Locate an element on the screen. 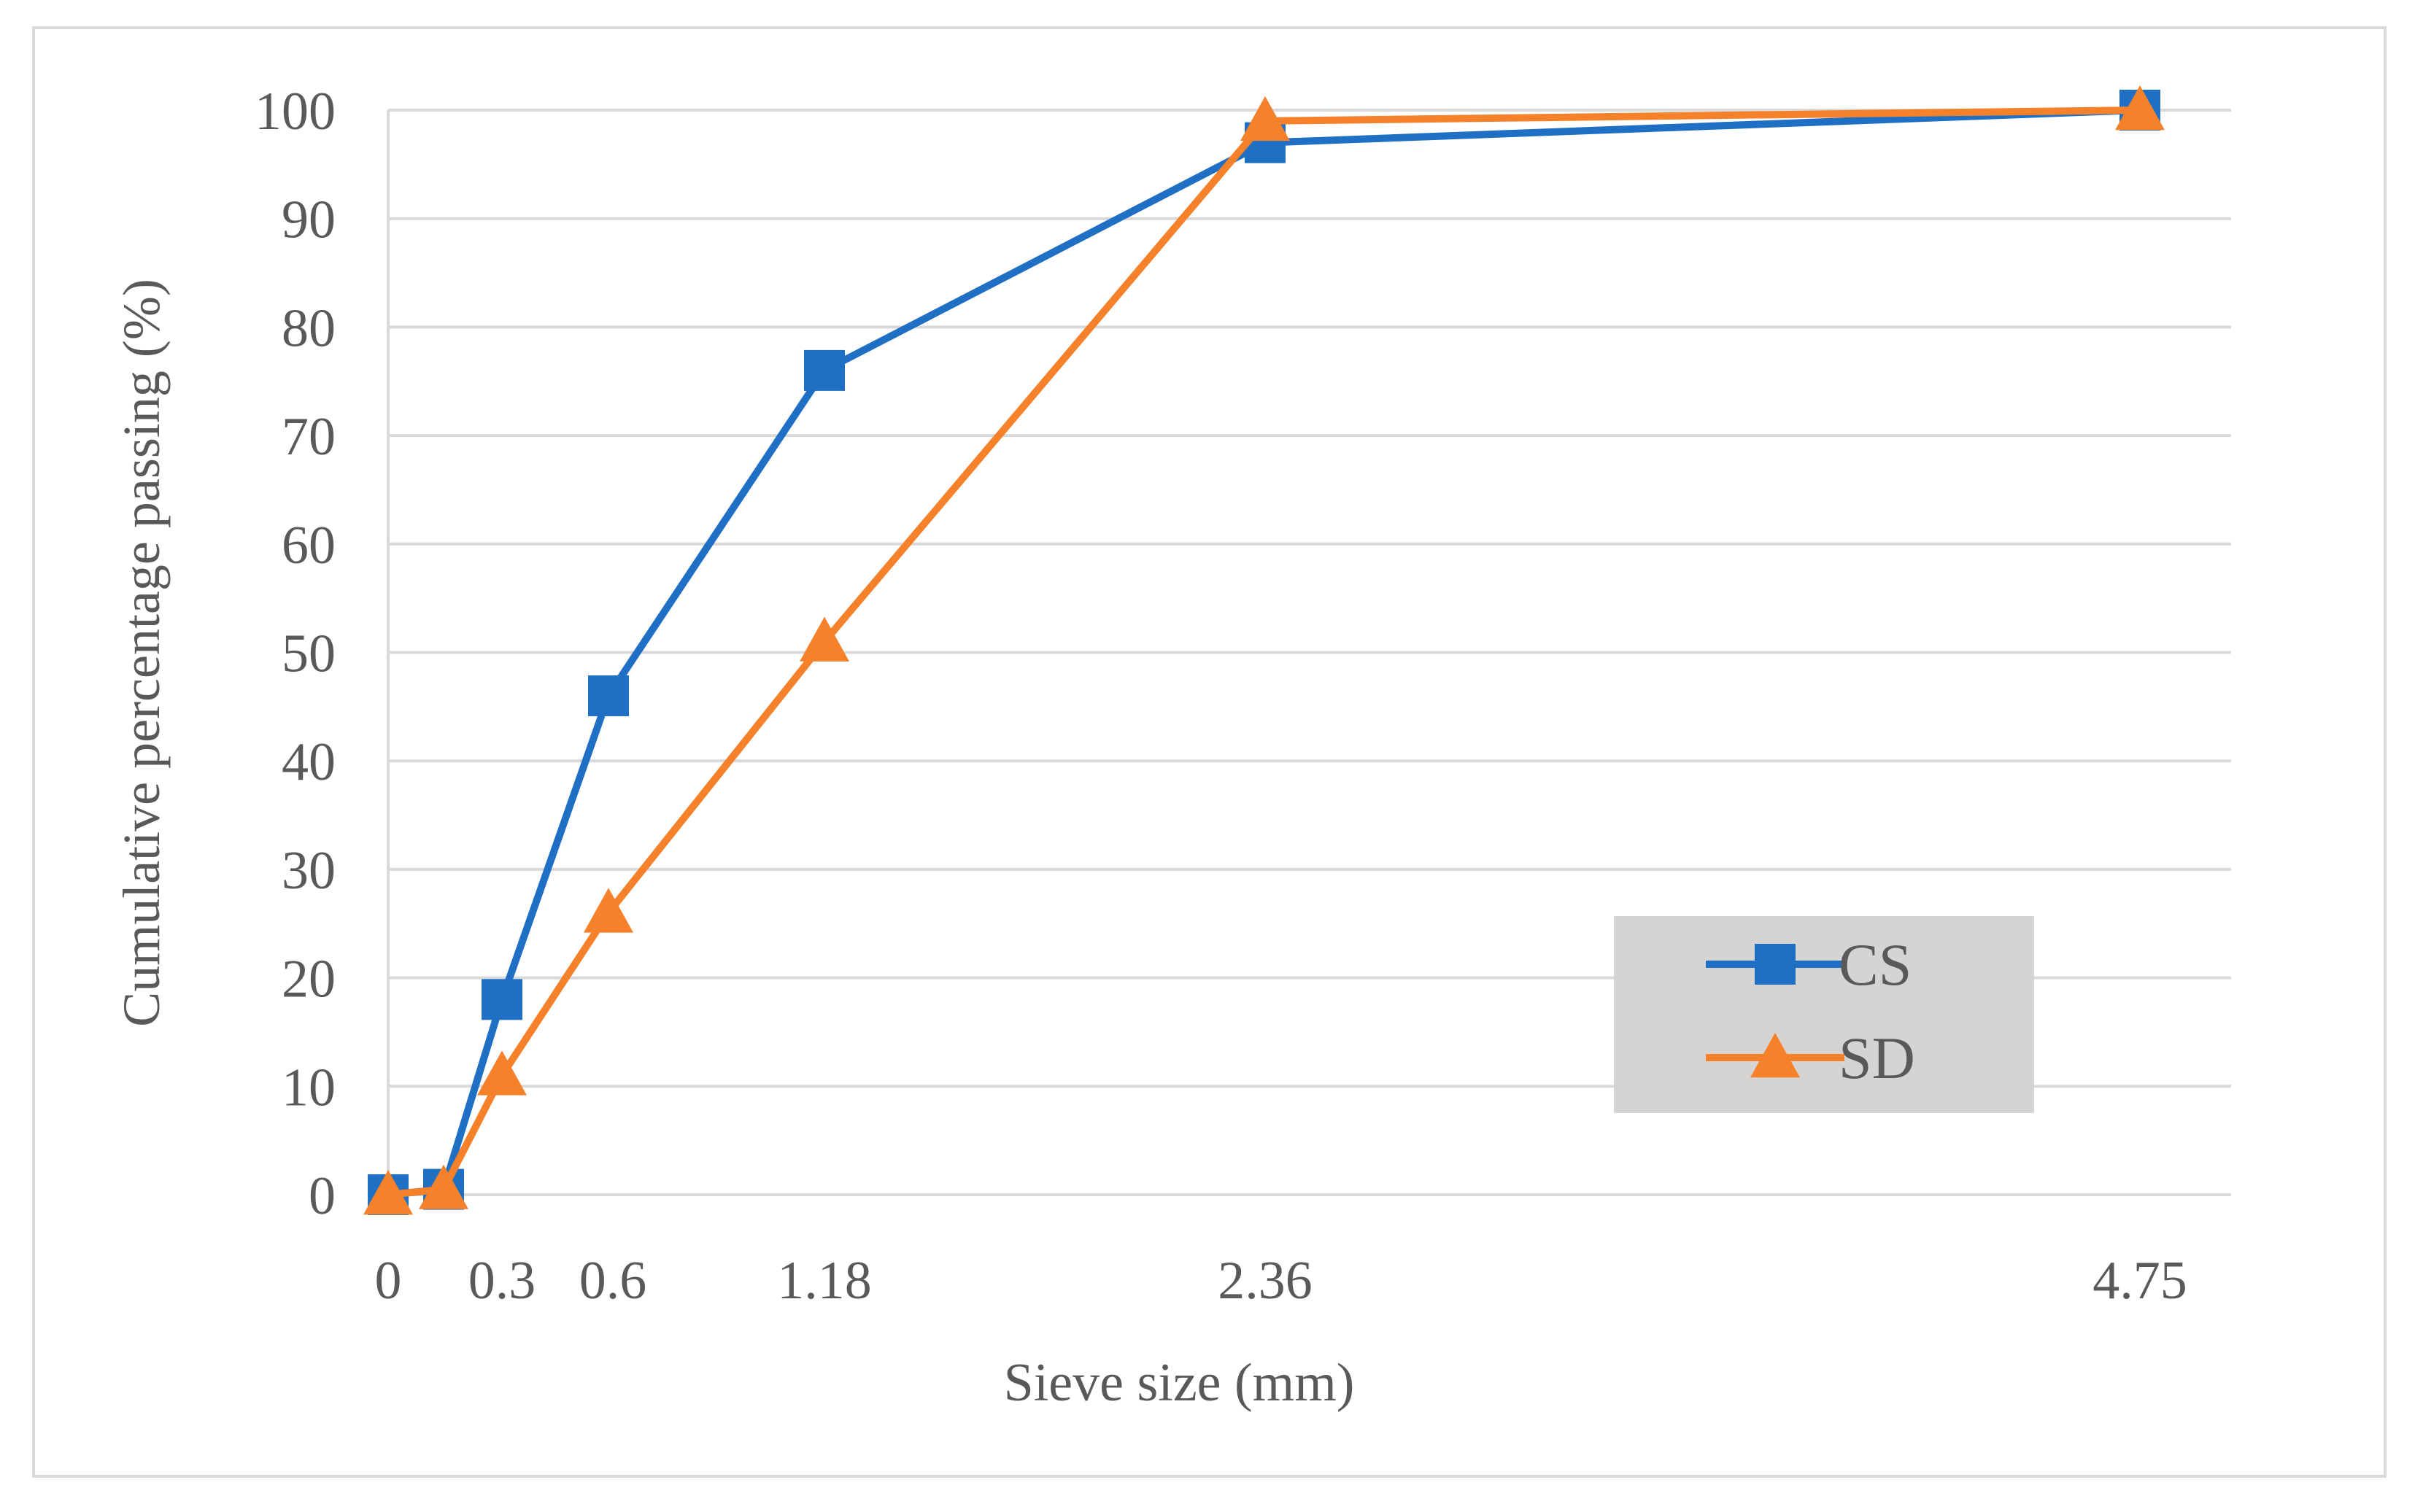 This screenshot has height=1512, width=2423. x-tick-label-1.18: 1.18 is located at coordinates (825, 1281).